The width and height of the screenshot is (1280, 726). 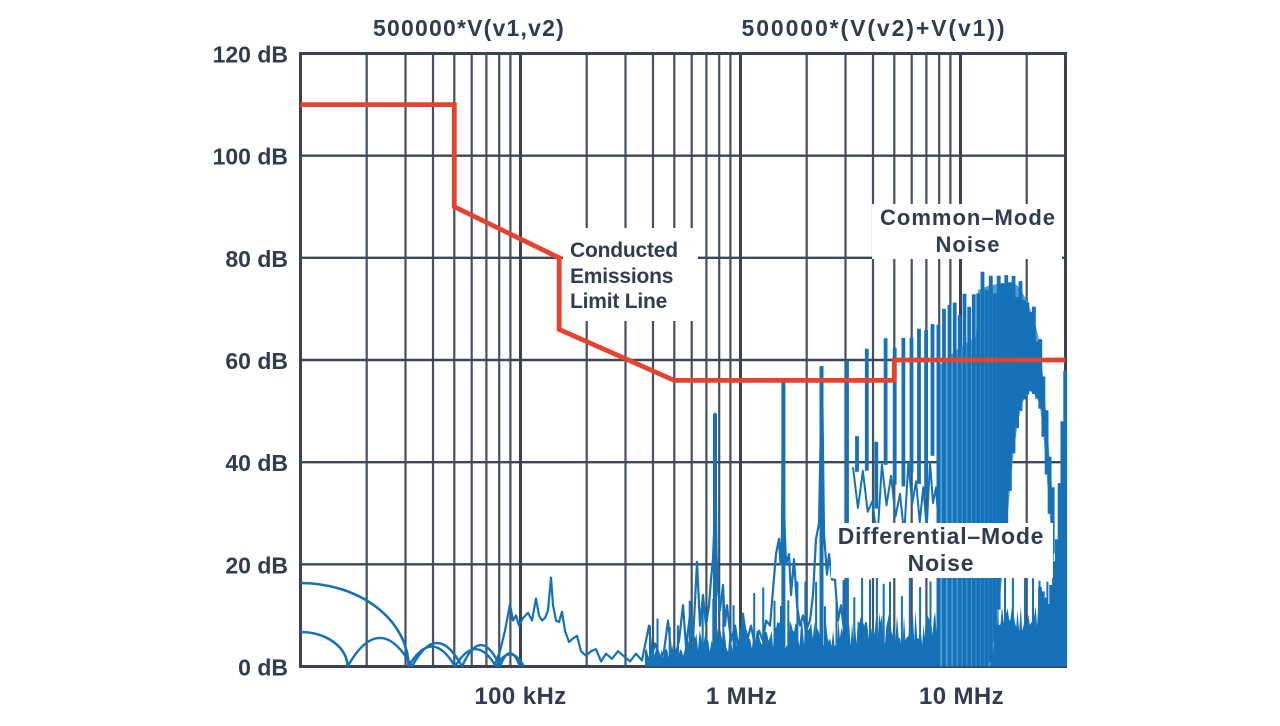 What do you see at coordinates (250, 157) in the screenshot?
I see `svg-text: 100 dB` at bounding box center [250, 157].